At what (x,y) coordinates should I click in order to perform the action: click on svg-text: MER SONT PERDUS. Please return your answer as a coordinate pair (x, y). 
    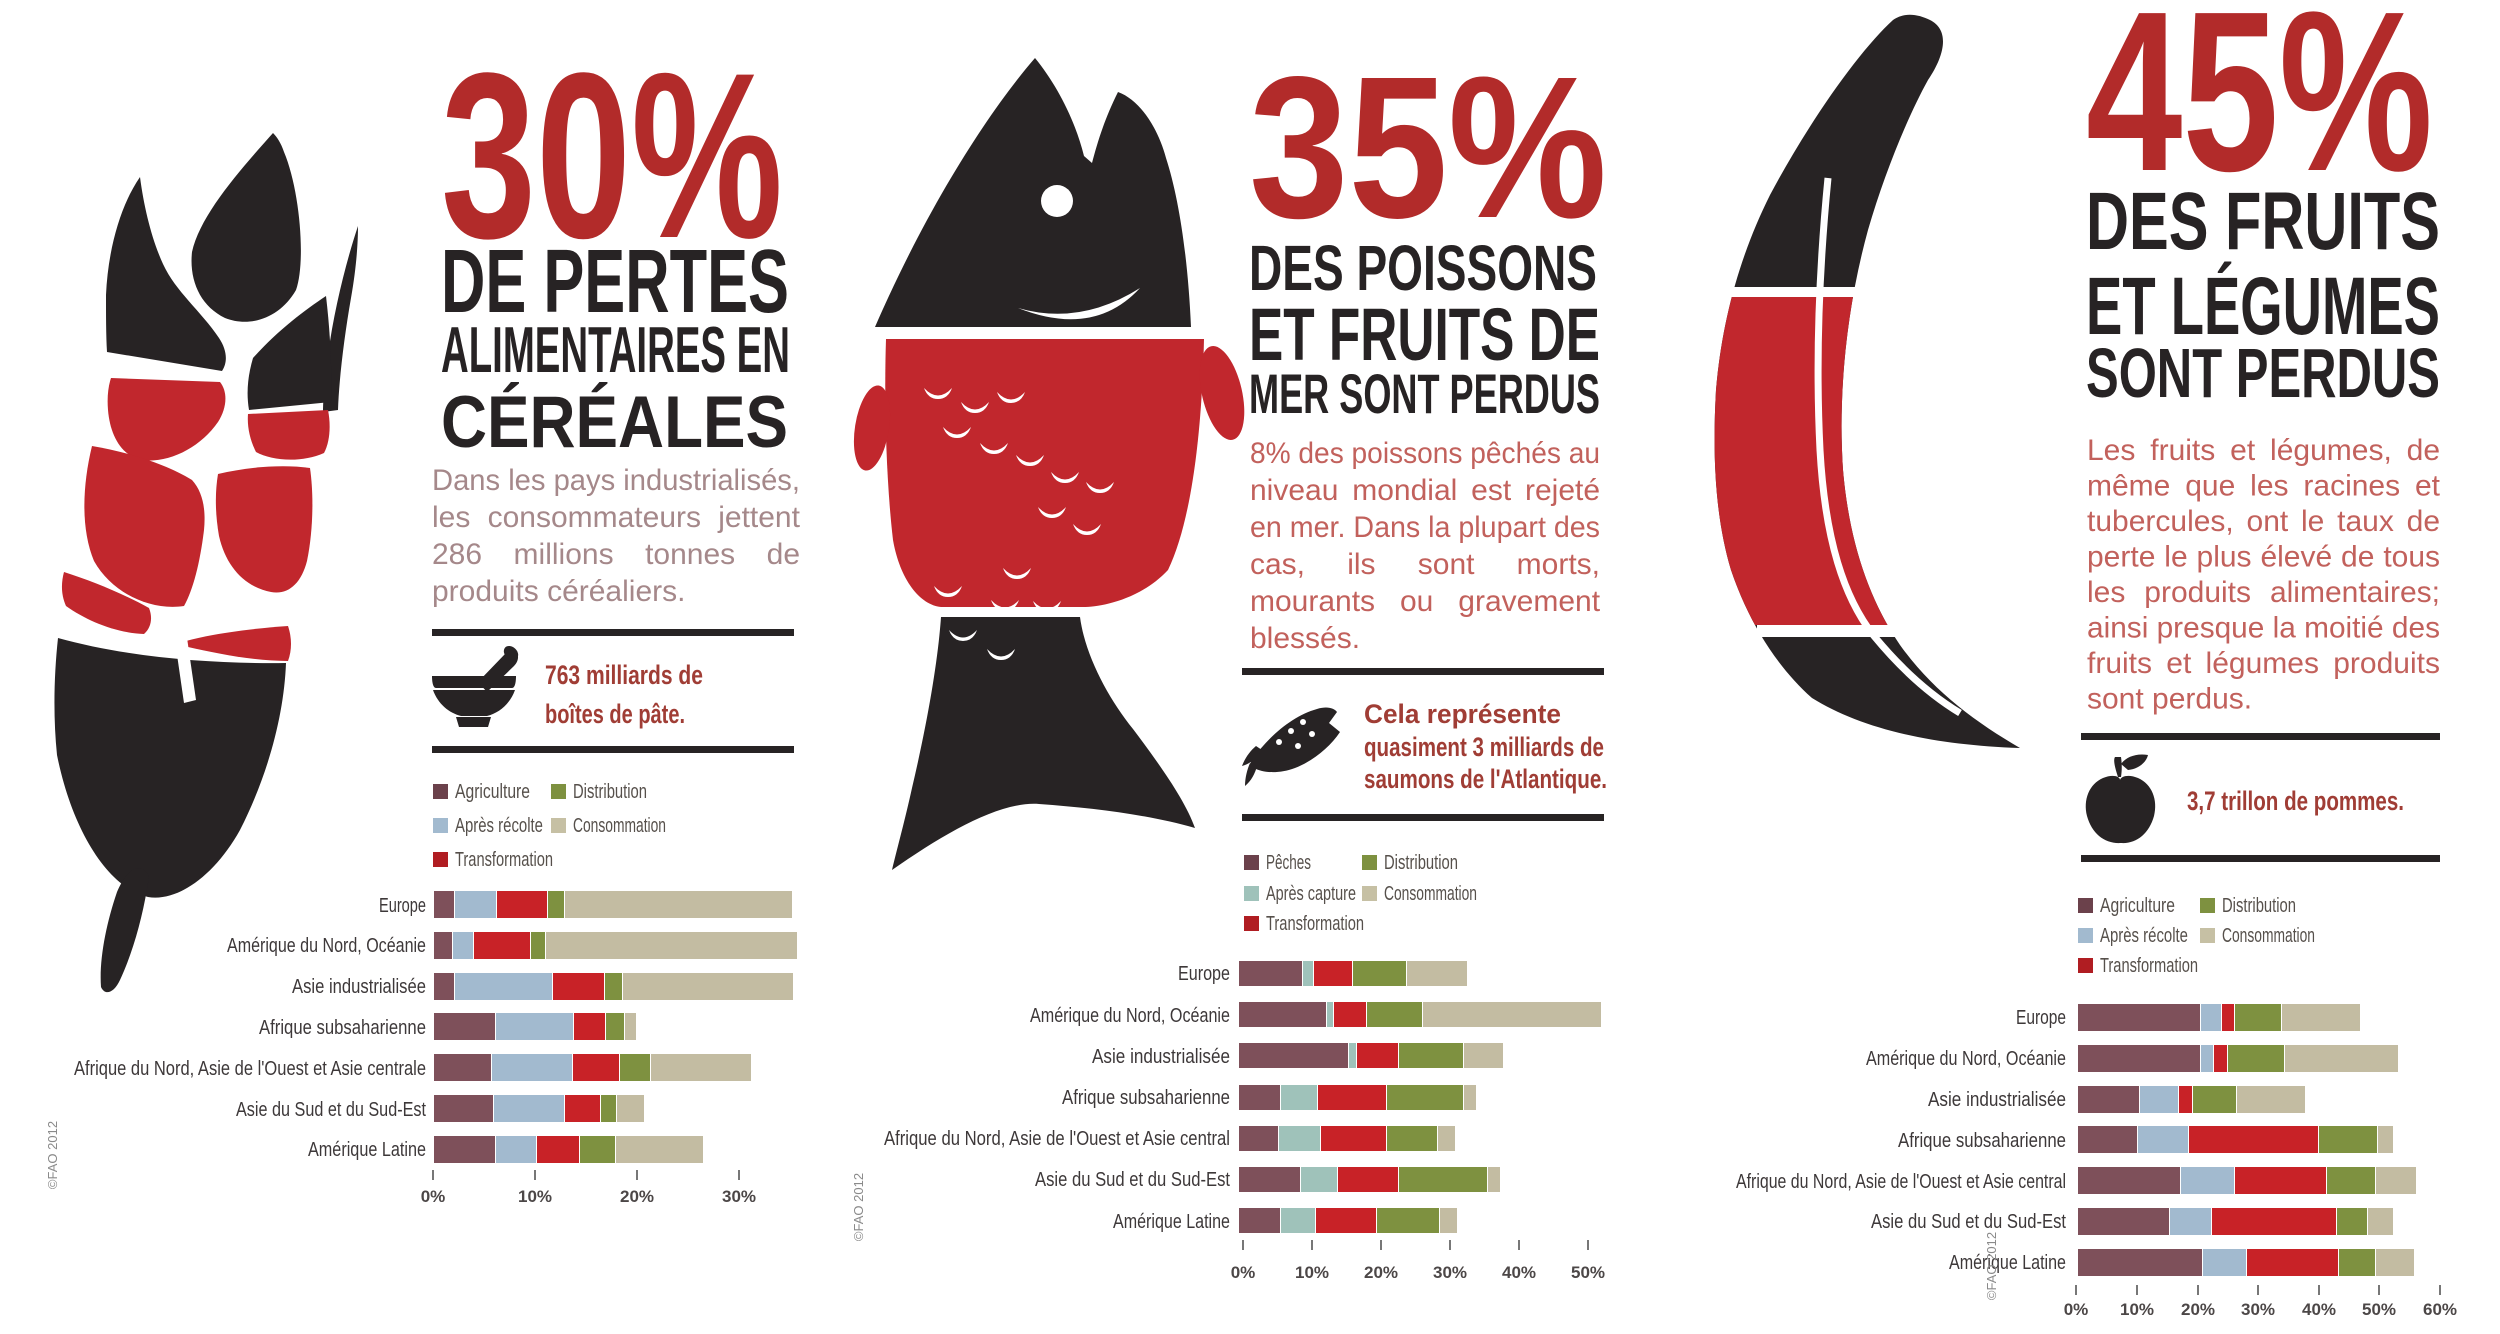
    Looking at the image, I should click on (1424, 393).